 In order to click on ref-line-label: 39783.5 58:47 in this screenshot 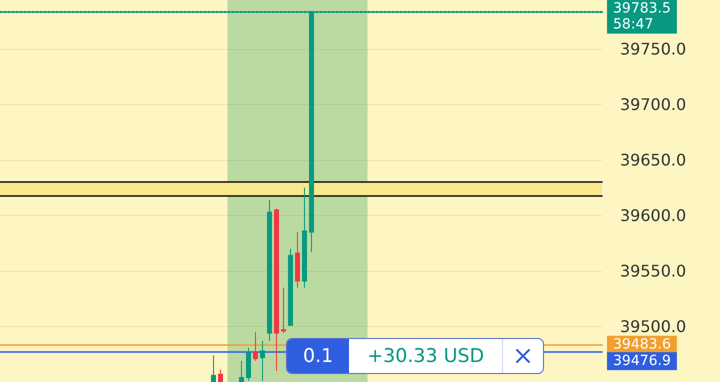, I will do `click(642, 16)`.